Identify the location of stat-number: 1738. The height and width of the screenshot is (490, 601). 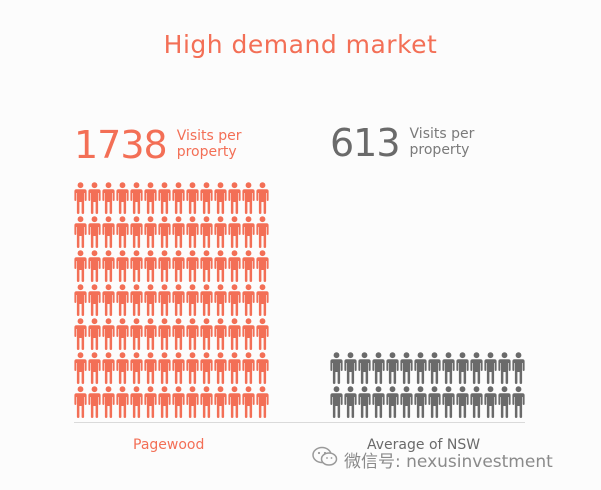
(121, 145).